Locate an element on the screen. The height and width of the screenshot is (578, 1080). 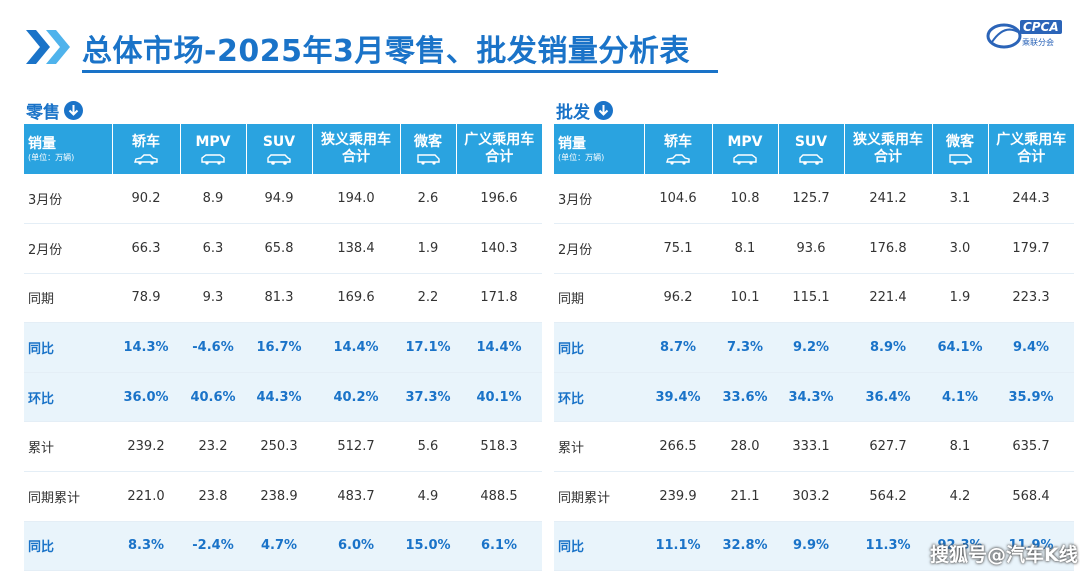
header-unit-label: (单位：万辆) is located at coordinates (581, 157).